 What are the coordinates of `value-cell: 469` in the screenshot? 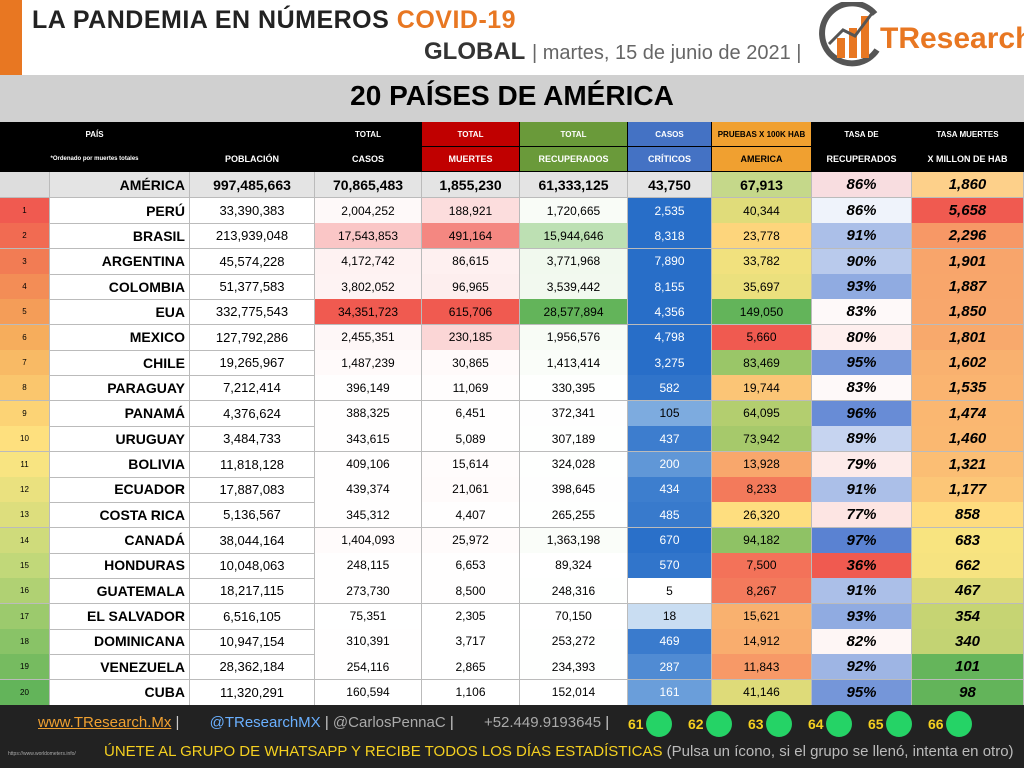 It's located at (670, 641).